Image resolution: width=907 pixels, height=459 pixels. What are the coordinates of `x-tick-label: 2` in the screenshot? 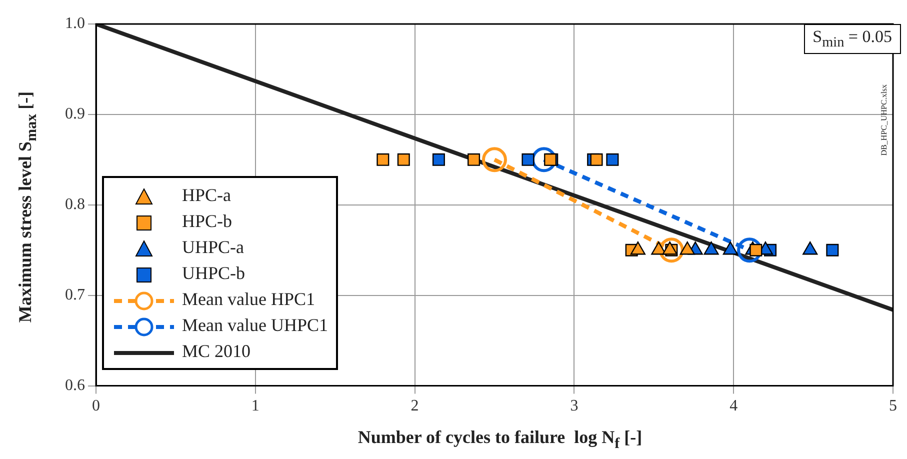 It's located at (414, 406).